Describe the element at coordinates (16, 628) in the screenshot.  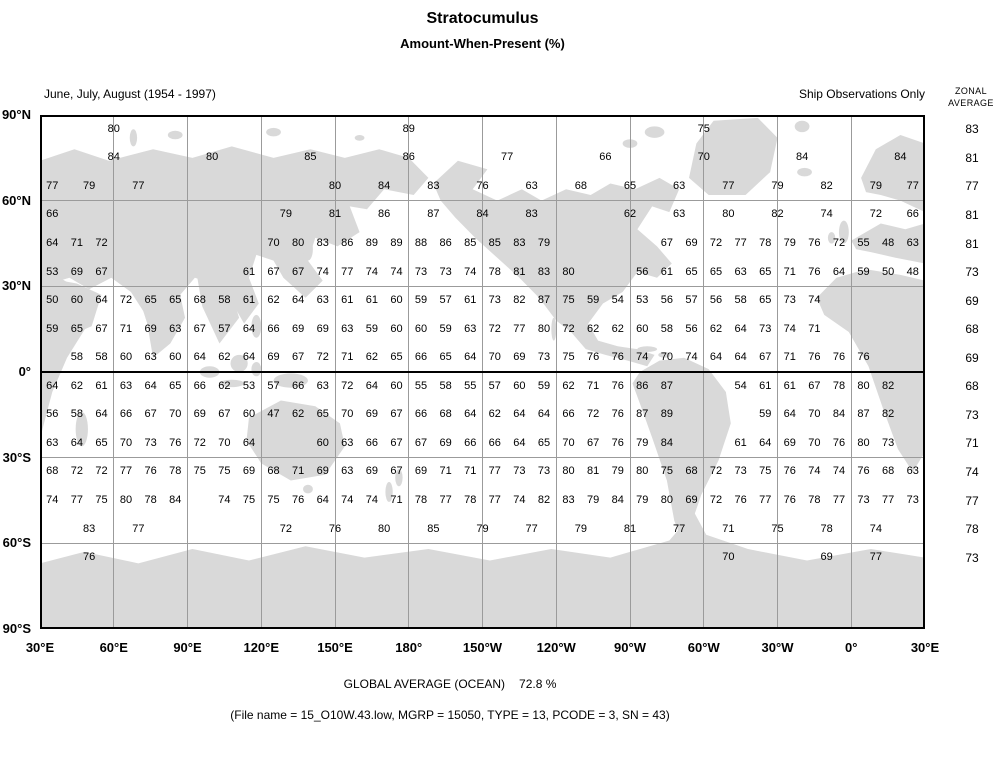
I see `lat-tick-label: 90°S` at that location.